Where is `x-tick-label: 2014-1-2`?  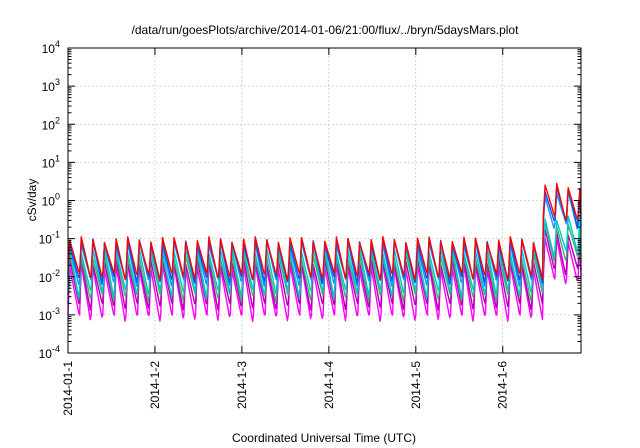
x-tick-label: 2014-1-2 is located at coordinates (155, 385).